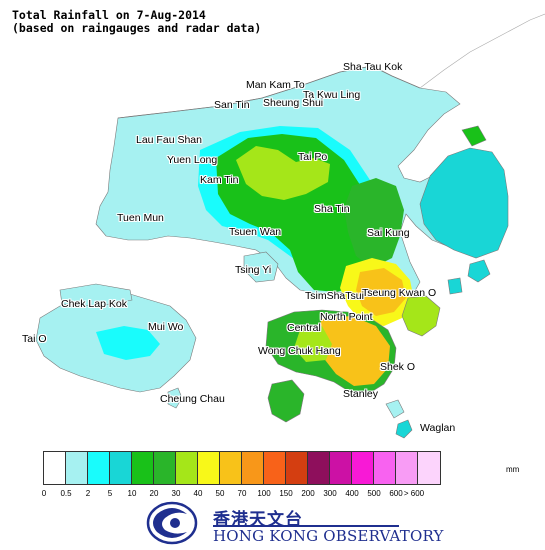 The height and width of the screenshot is (550, 545). I want to click on legend-unit: mm, so click(513, 469).